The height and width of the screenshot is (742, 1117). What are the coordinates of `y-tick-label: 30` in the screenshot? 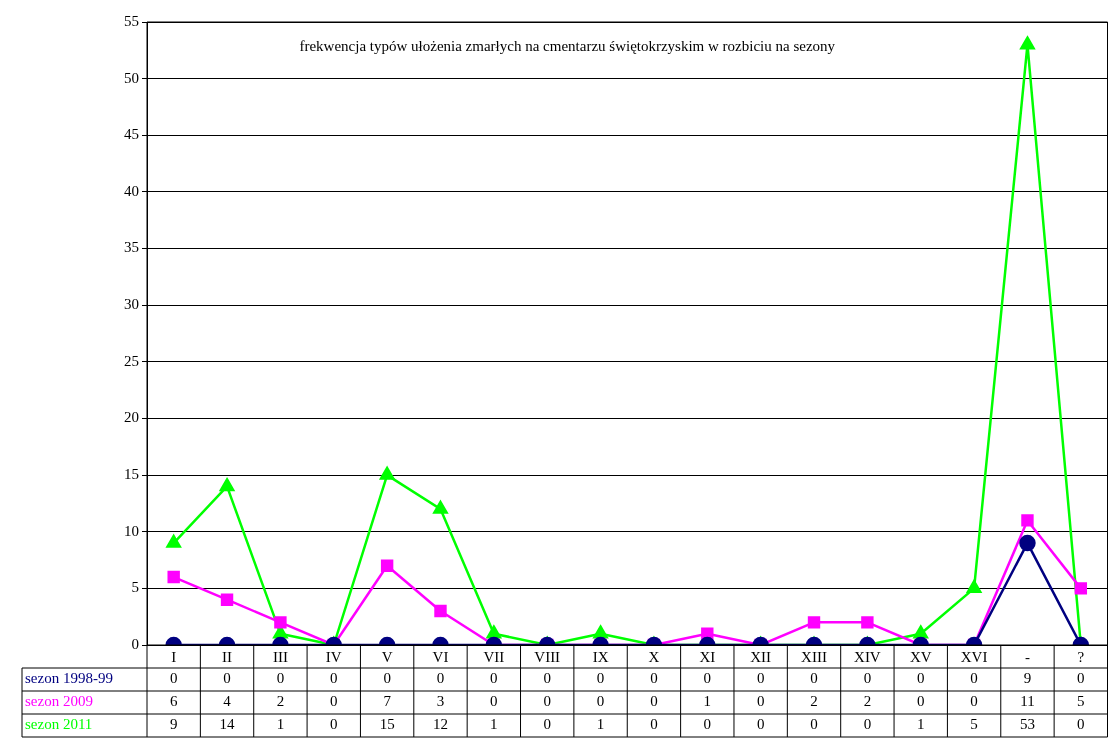 It's located at (131, 304).